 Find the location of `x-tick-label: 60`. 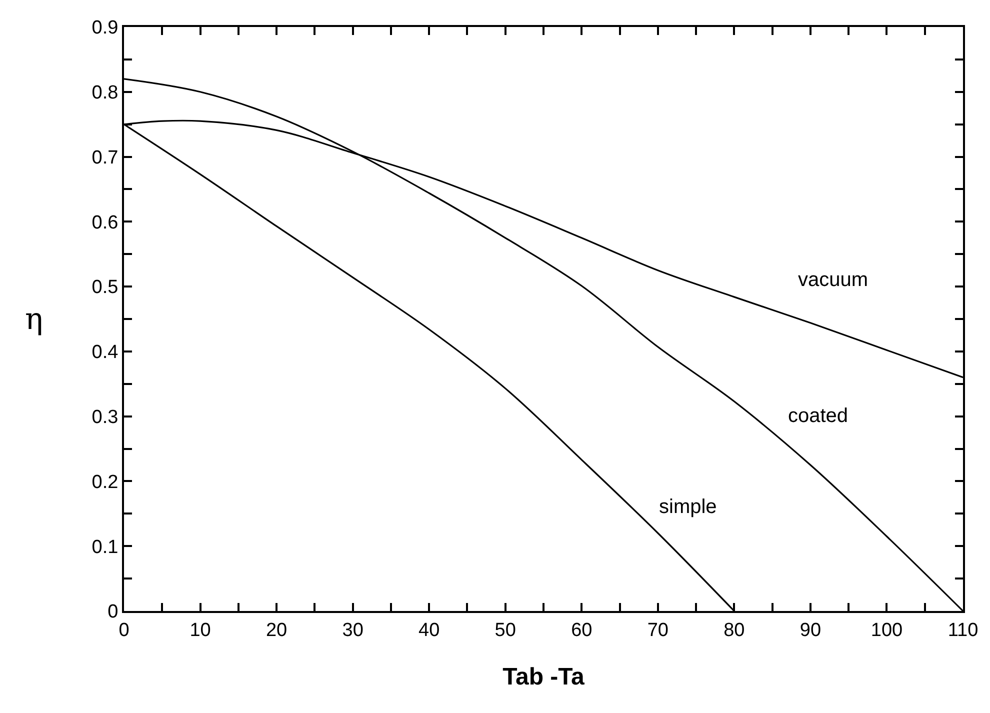

x-tick-label: 60 is located at coordinates (581, 630).